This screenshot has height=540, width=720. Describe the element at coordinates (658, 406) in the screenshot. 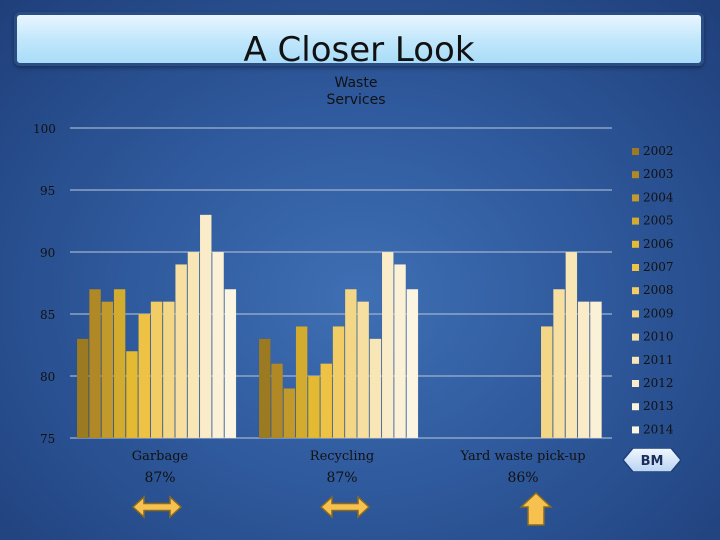

I see `legend-label-2013: 2013` at that location.